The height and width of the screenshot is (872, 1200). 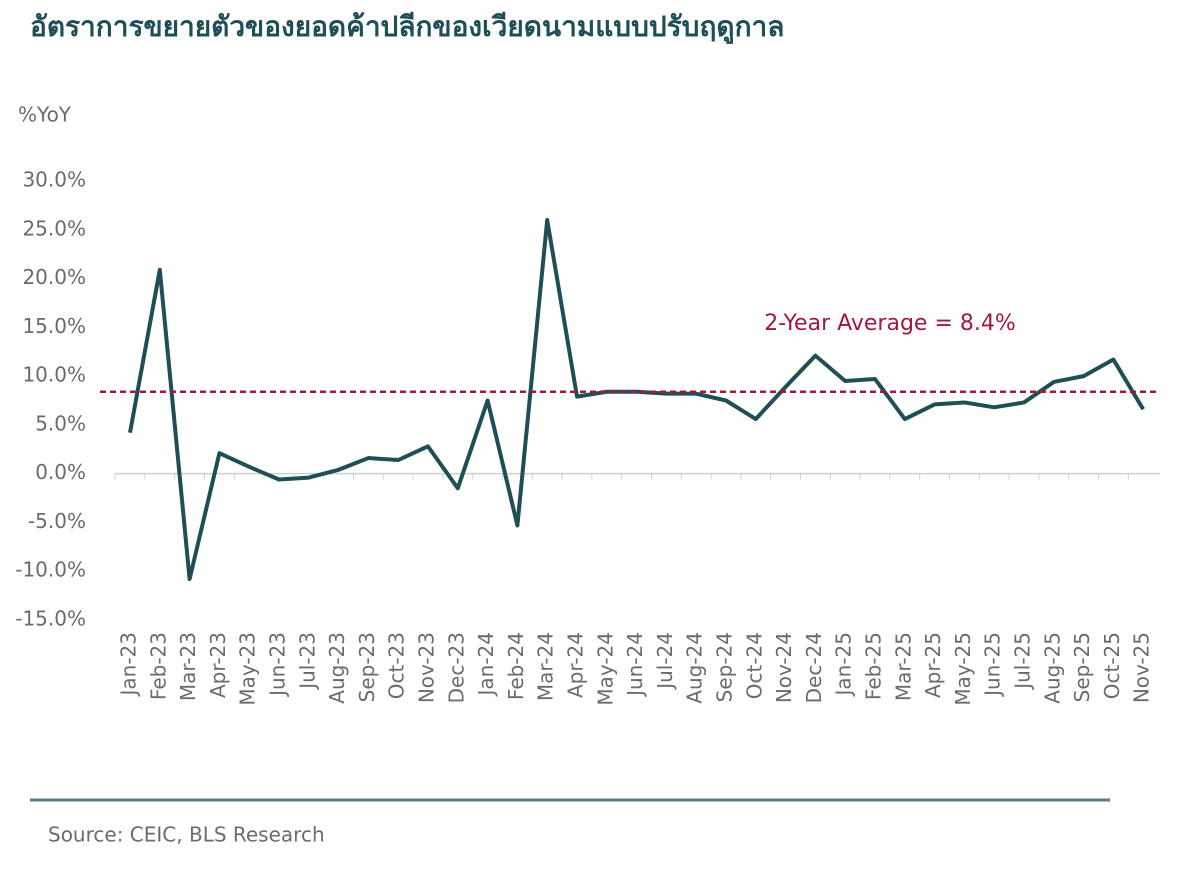 What do you see at coordinates (248, 669) in the screenshot?
I see `x-tick-label: May-23` at bounding box center [248, 669].